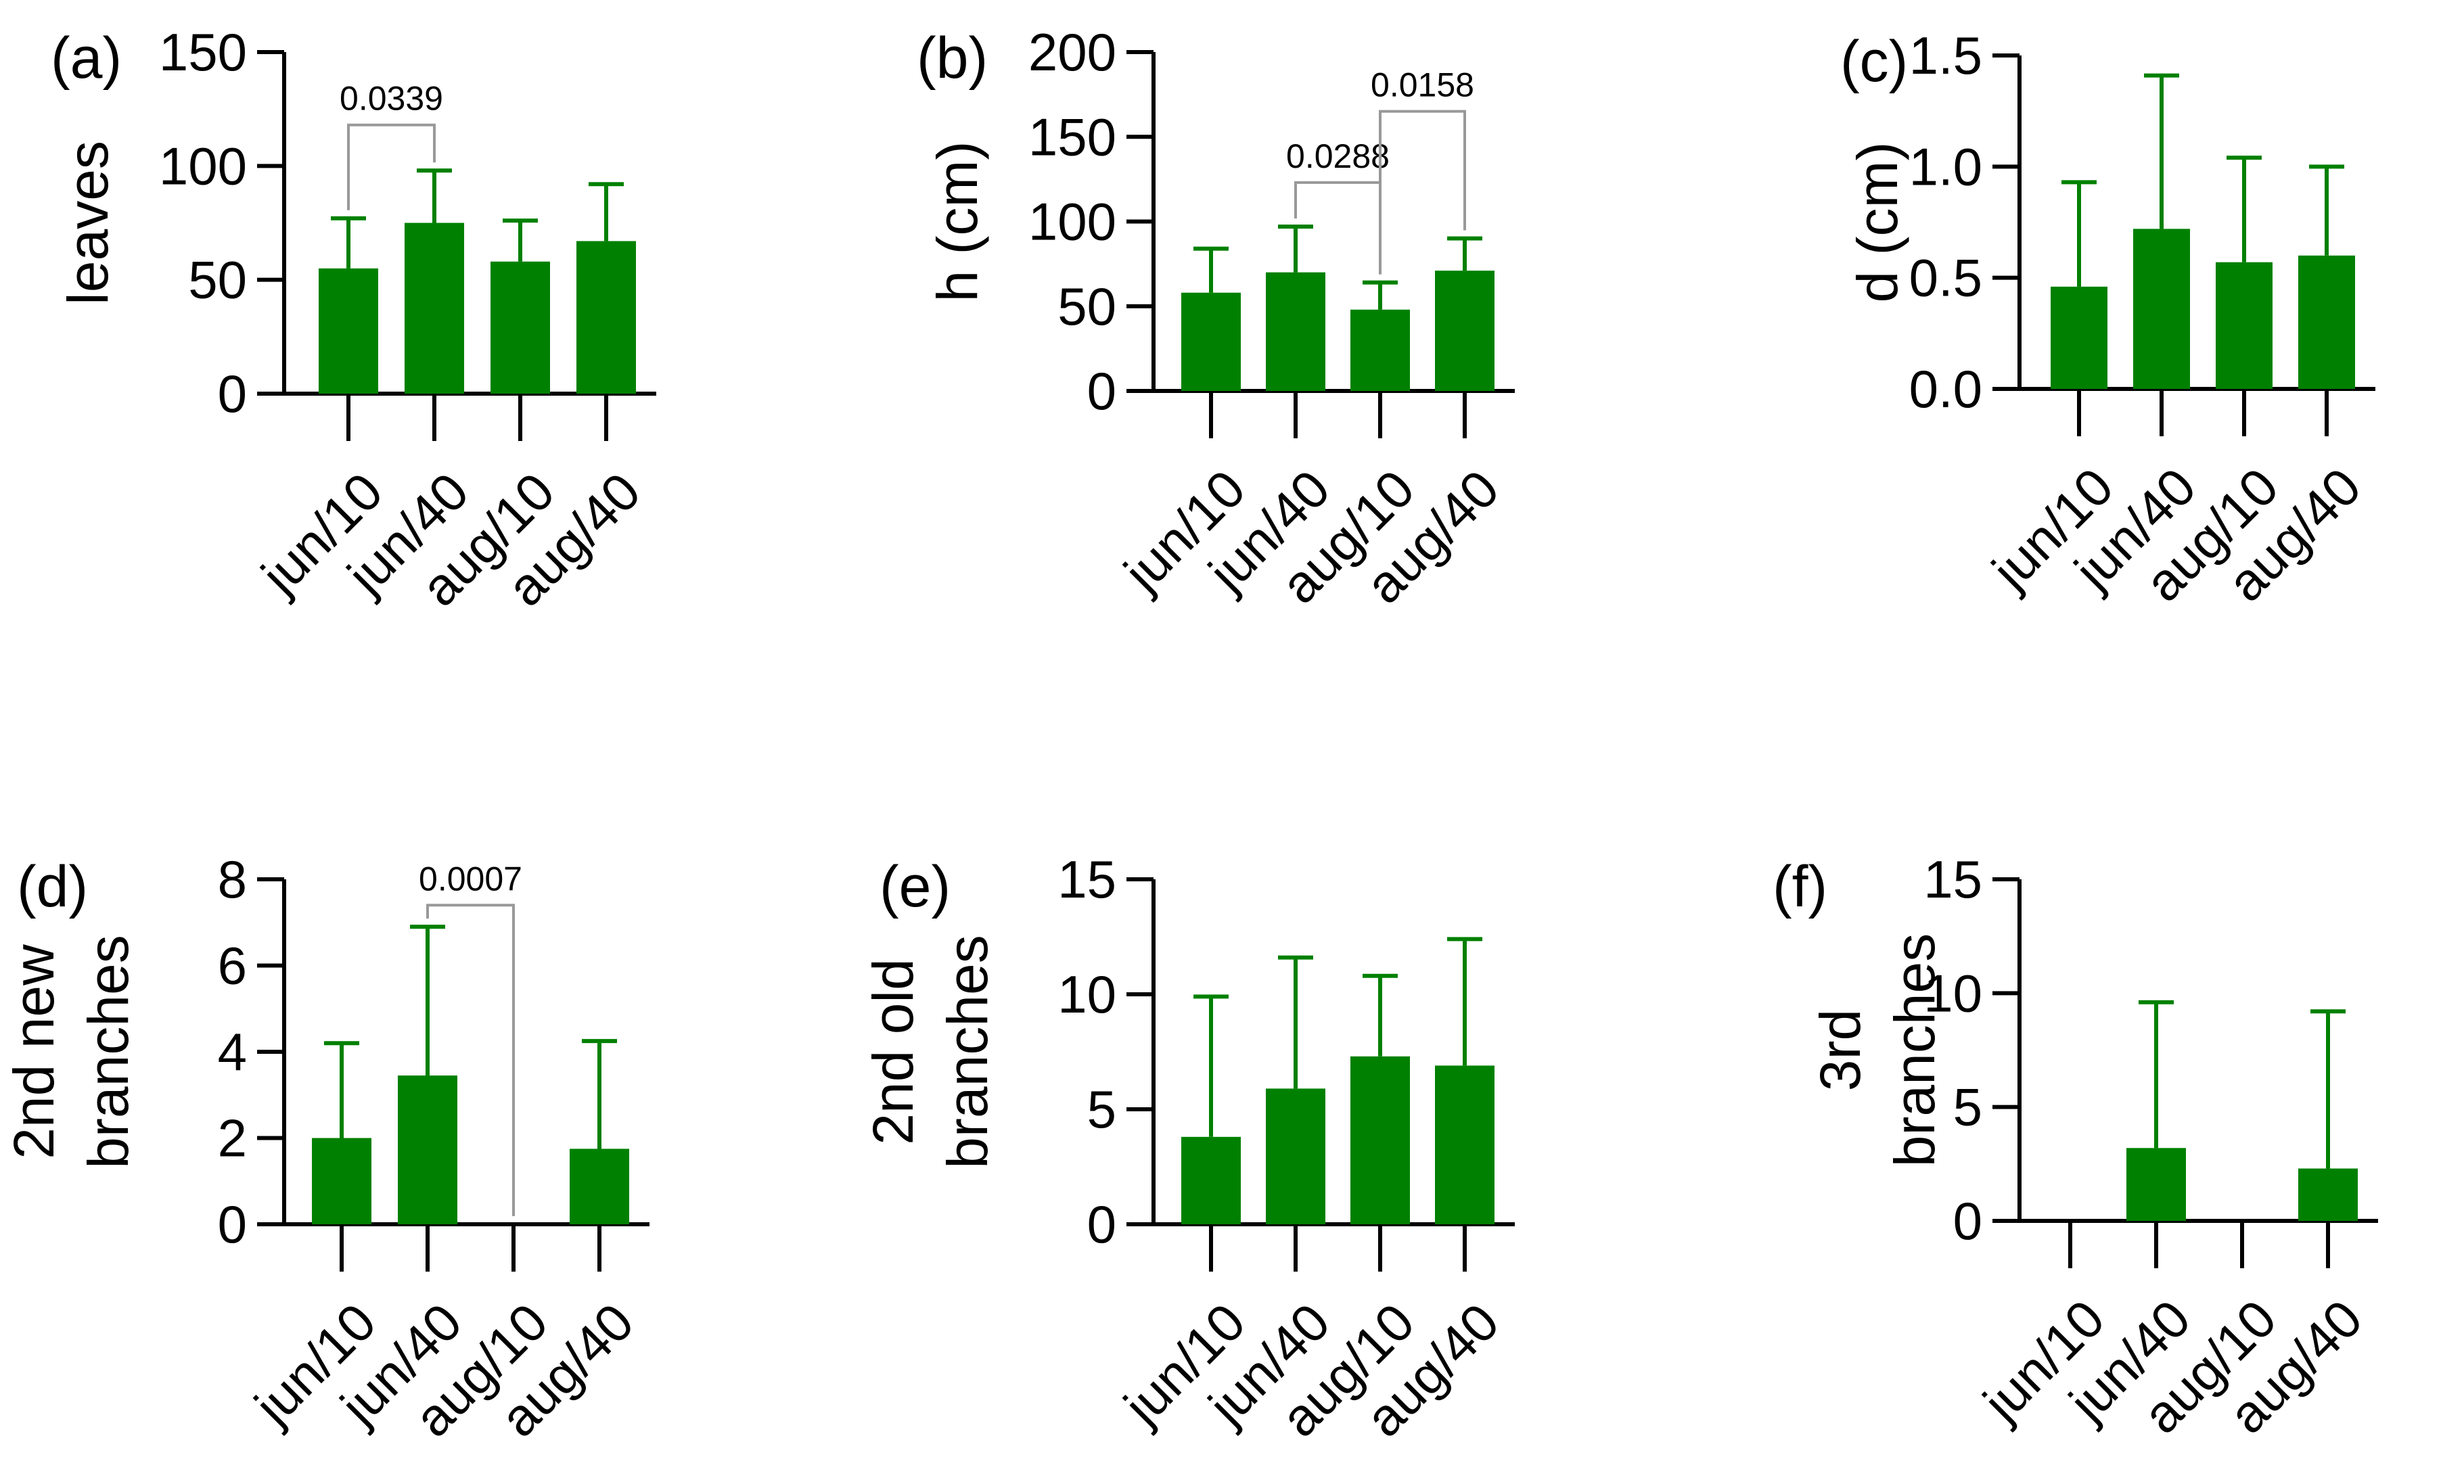  I want to click on panel-label: (d), so click(52, 887).